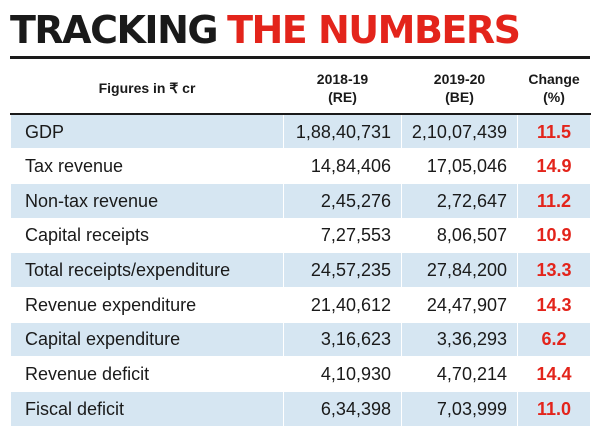  I want to click on cell-2018-19-re: 2,45,276, so click(342, 201).